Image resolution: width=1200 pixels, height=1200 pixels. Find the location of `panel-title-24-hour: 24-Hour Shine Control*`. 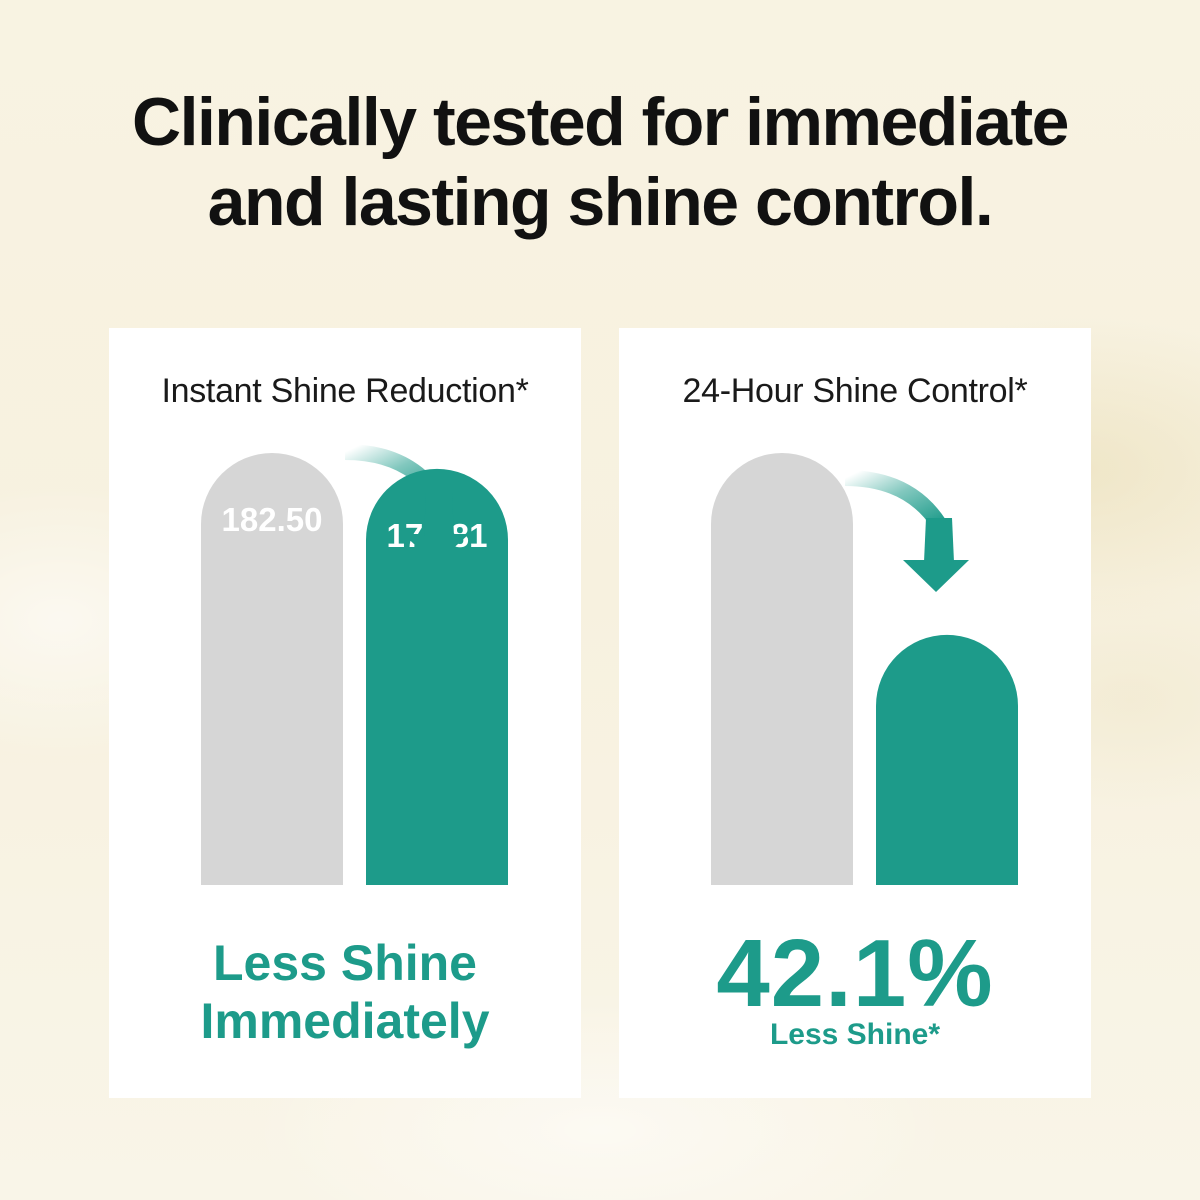

panel-title-24-hour: 24-Hour Shine Control* is located at coordinates (855, 391).